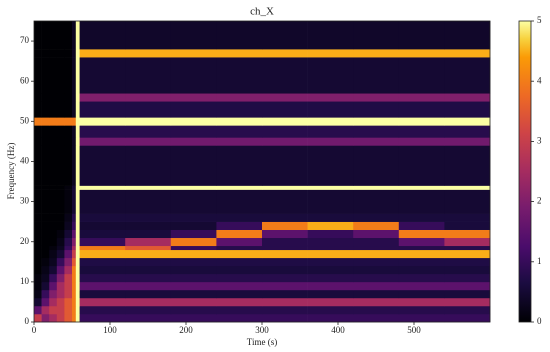  Describe the element at coordinates (25, 40) in the screenshot. I see `y-tick-label: 70` at that location.